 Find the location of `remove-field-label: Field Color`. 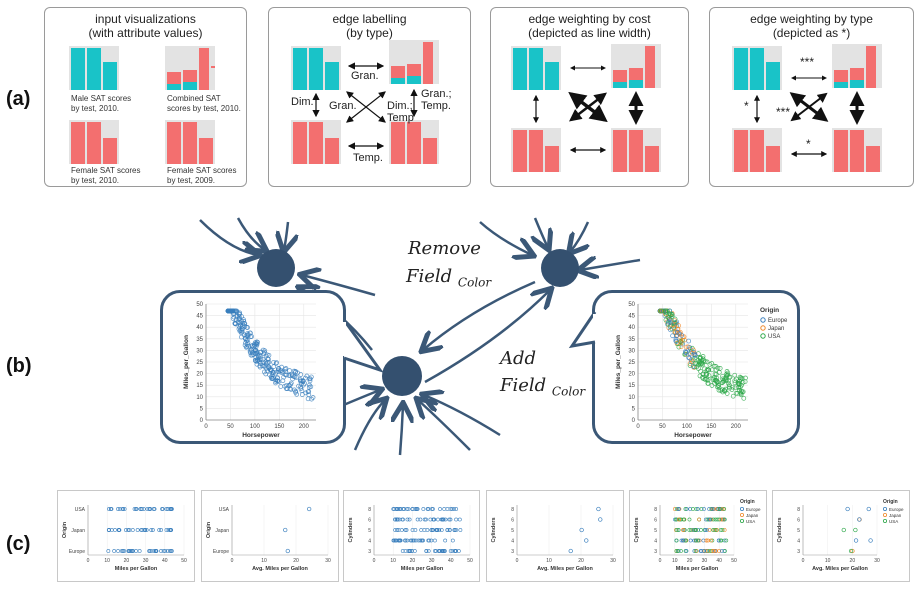

remove-field-label: Field Color is located at coordinates (449, 278).